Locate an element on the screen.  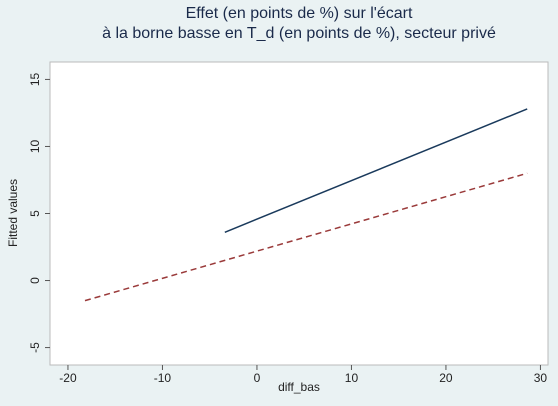
y-tick-label: -5 is located at coordinates (35, 347).